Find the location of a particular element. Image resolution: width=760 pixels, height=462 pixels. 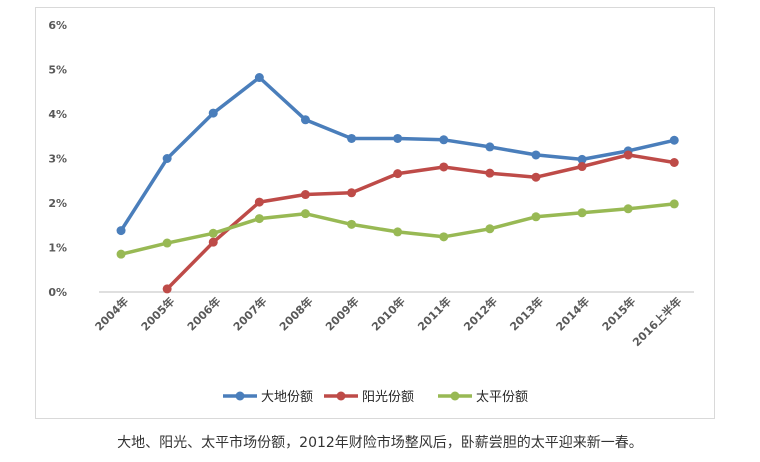

x-tick-label: 2013年 is located at coordinates (526, 313).